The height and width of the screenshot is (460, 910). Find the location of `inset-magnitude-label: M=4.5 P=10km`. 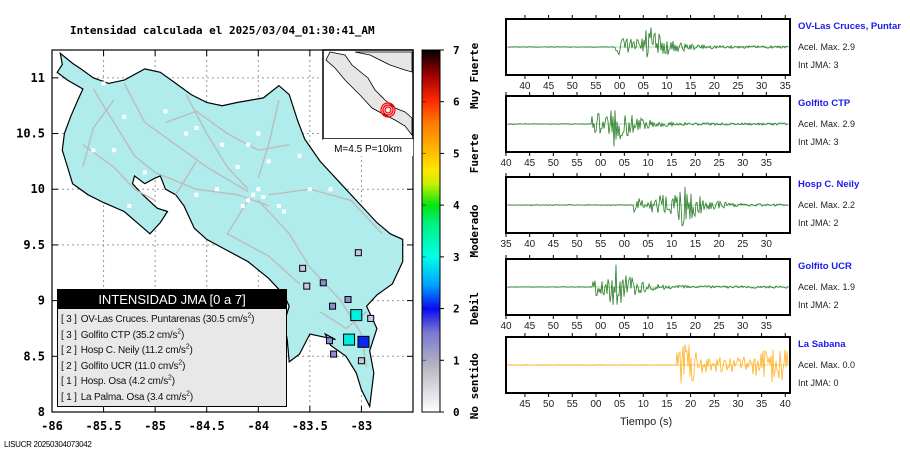

inset-magnitude-label: M=4.5 P=10km is located at coordinates (368, 149).